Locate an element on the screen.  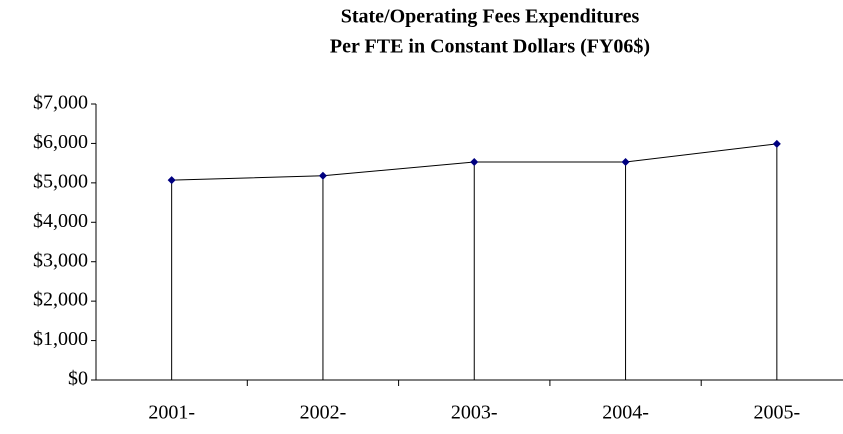
y-tick-label: $7,000 is located at coordinates (60, 103).